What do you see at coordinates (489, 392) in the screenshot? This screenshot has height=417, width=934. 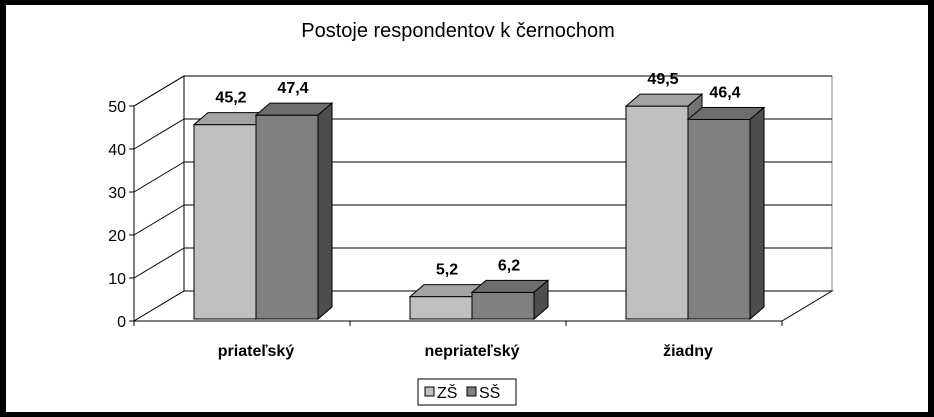 I see `legend-label-ss: SŠ` at bounding box center [489, 392].